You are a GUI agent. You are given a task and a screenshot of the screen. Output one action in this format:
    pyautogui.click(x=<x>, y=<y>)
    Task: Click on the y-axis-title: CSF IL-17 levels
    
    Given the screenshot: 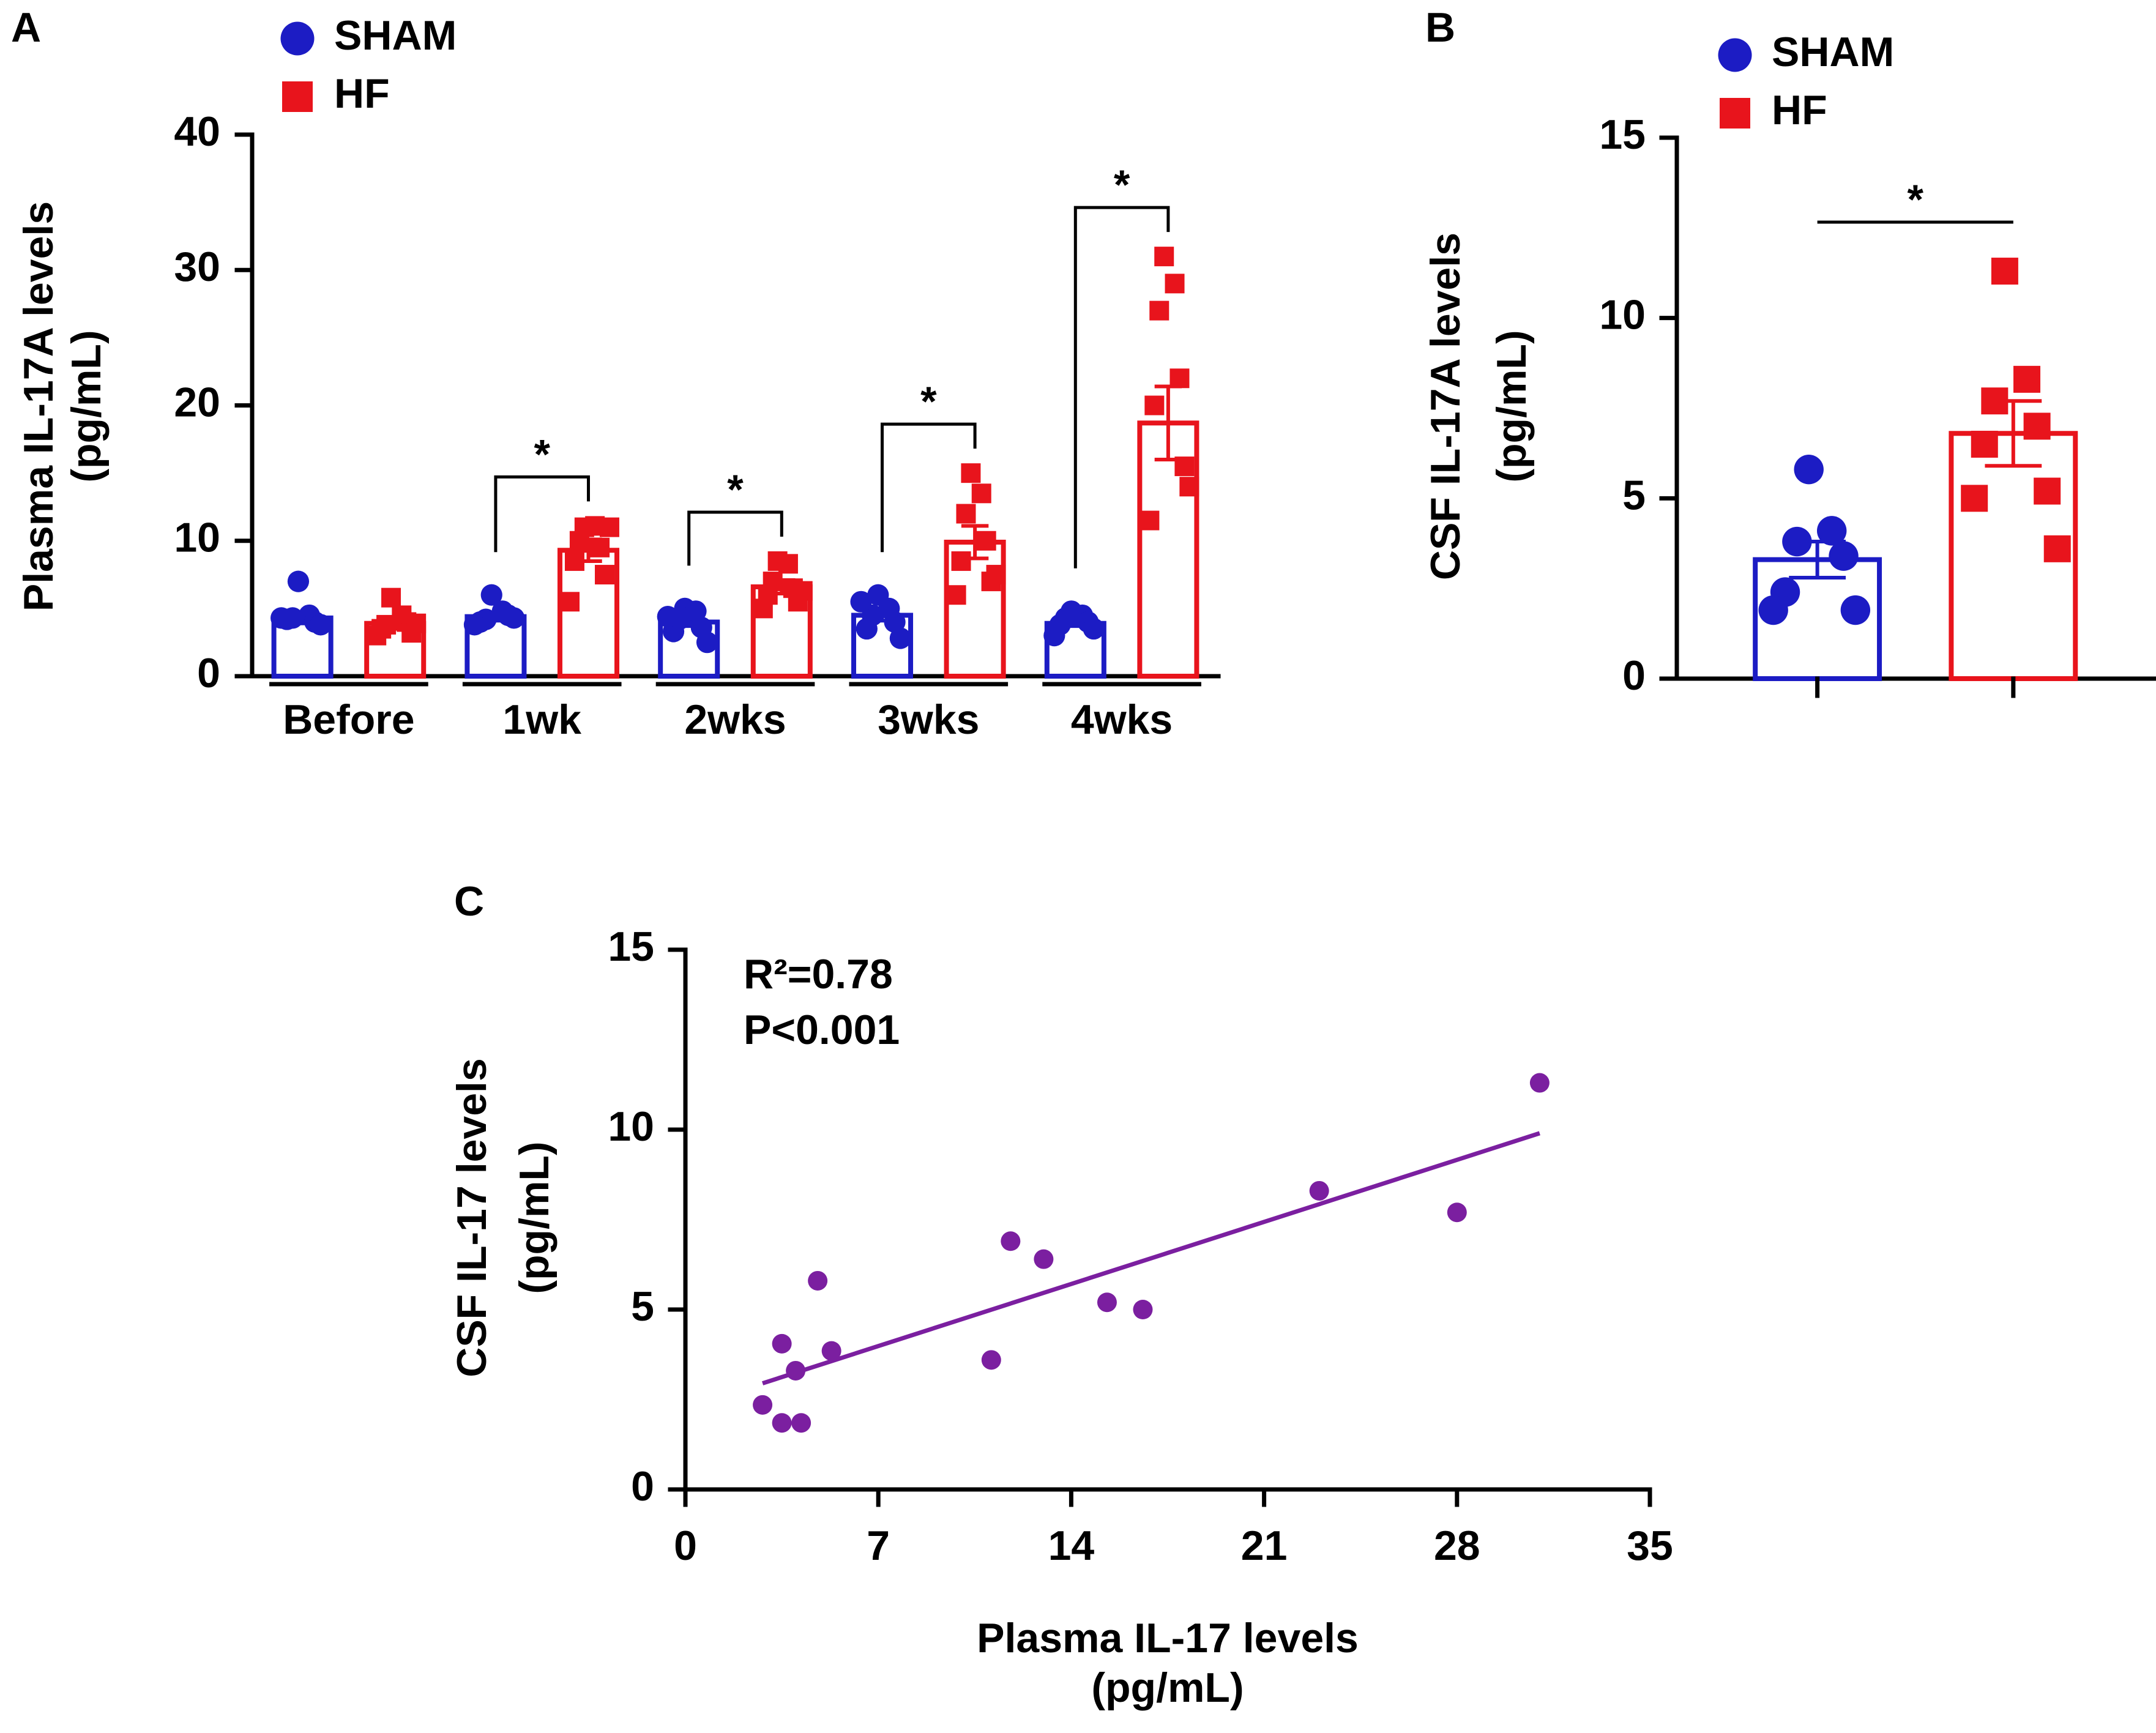 What is the action you would take?
    pyautogui.click(x=472, y=1217)
    